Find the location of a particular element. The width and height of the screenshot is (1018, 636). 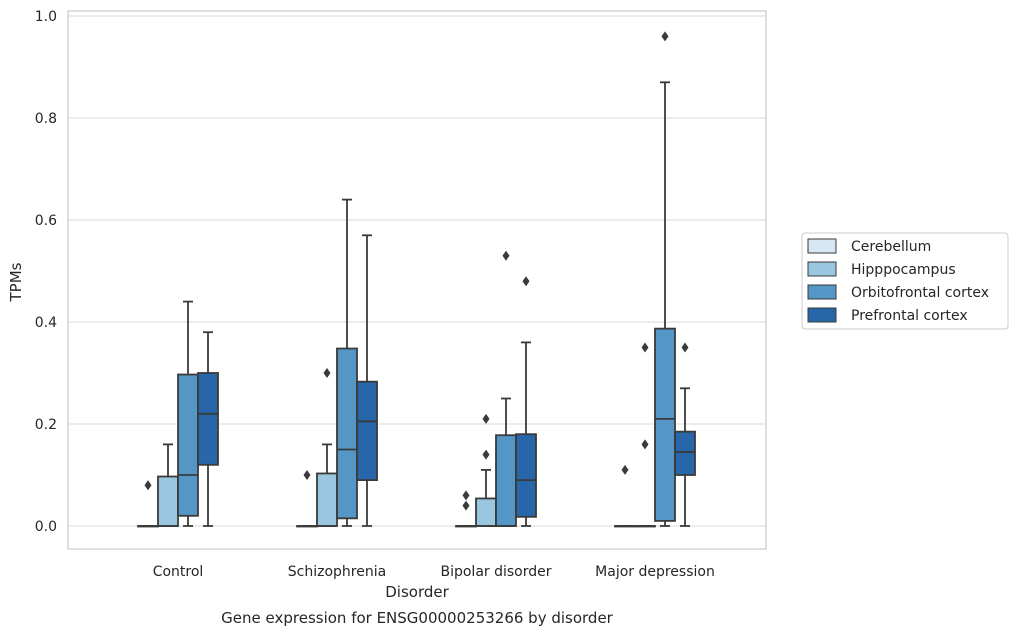

legend-label: Cerebellum is located at coordinates (891, 247).